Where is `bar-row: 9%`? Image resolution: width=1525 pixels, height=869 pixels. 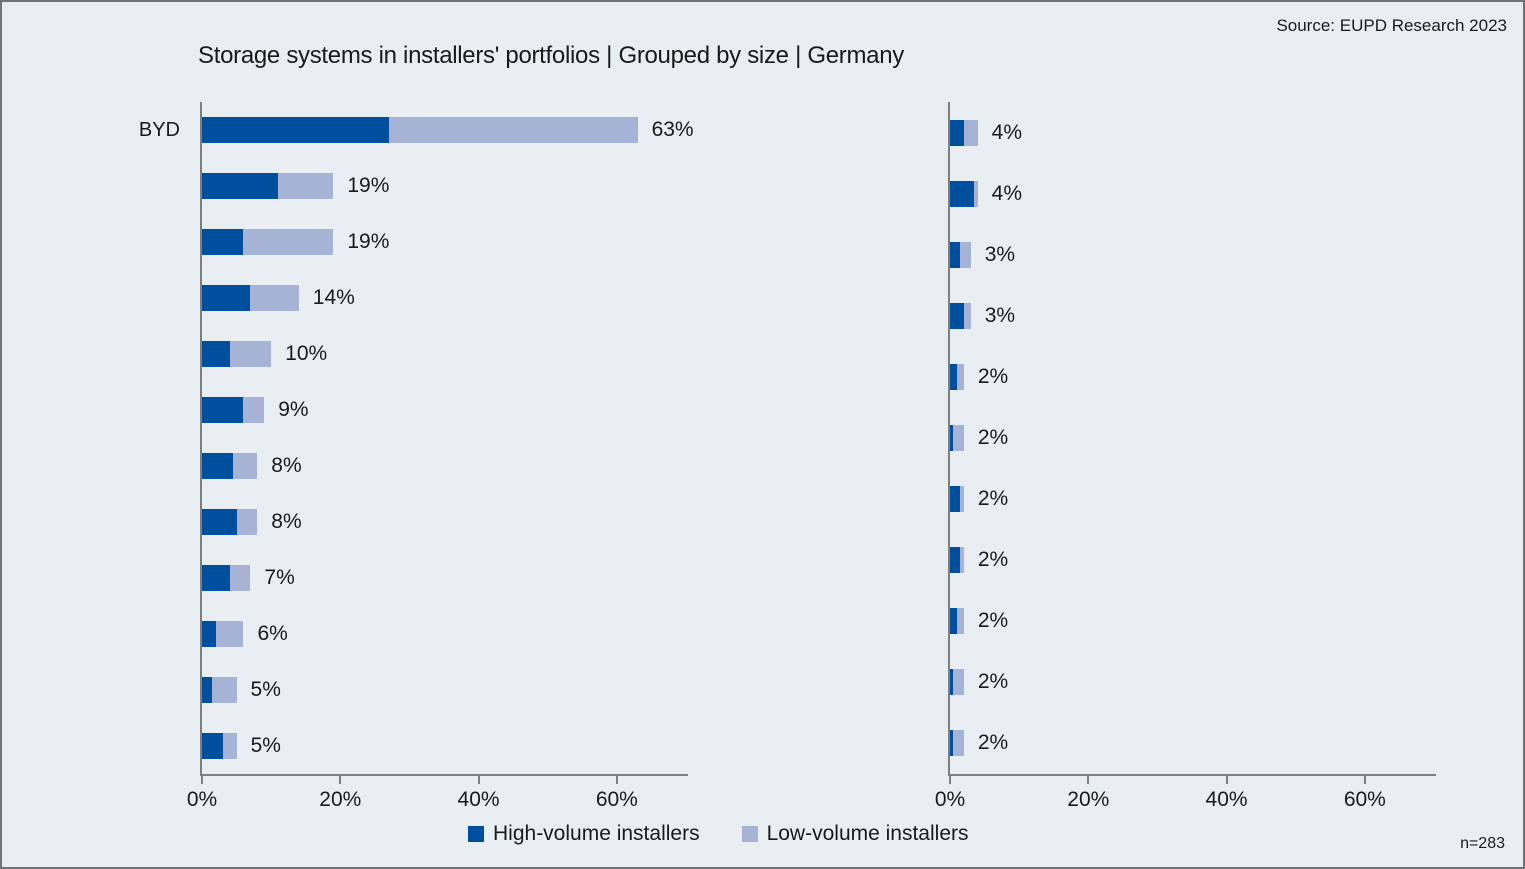
bar-row: 9% is located at coordinates (444, 410).